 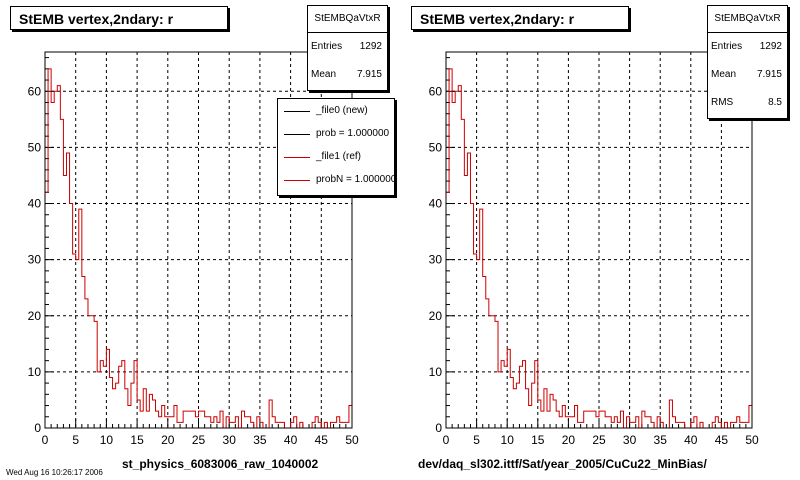 I want to click on left-y-tick-label: 10, so click(x=35, y=372).